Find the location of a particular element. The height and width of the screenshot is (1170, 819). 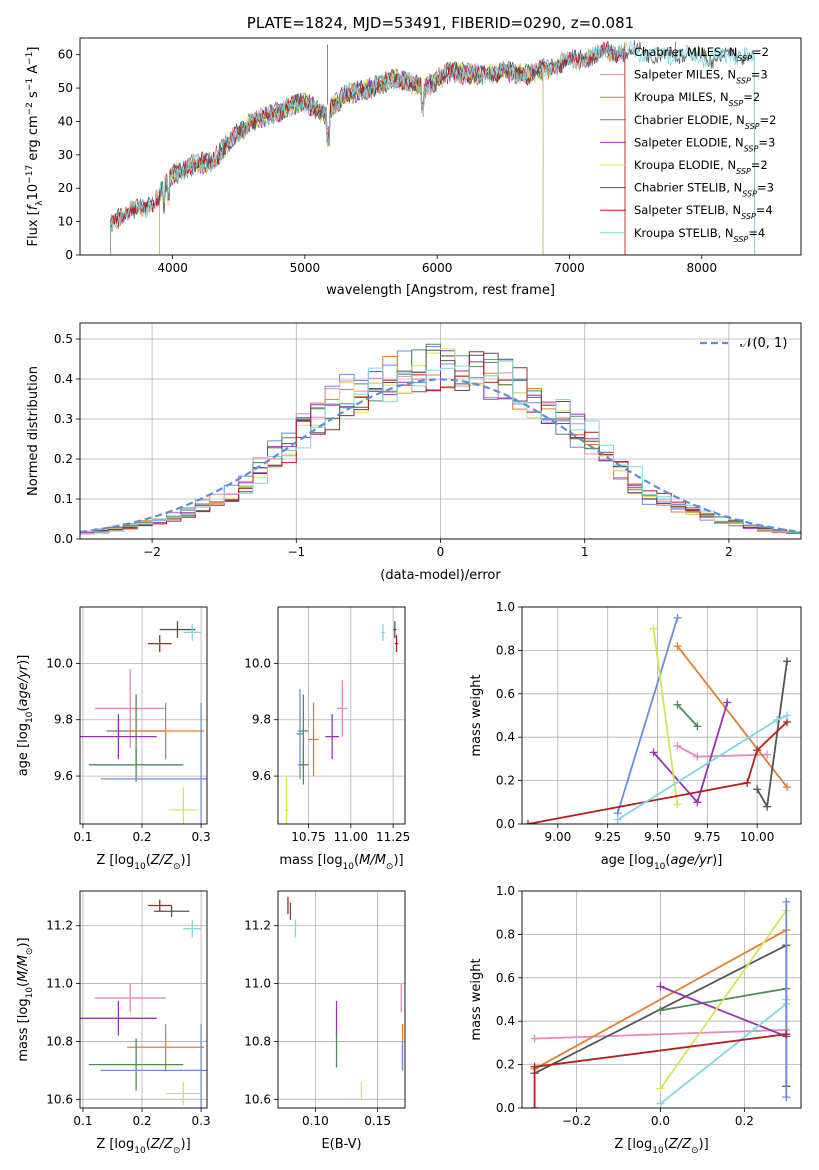

age_vs_Z-tick-label-x: 0.2 is located at coordinates (141, 837).